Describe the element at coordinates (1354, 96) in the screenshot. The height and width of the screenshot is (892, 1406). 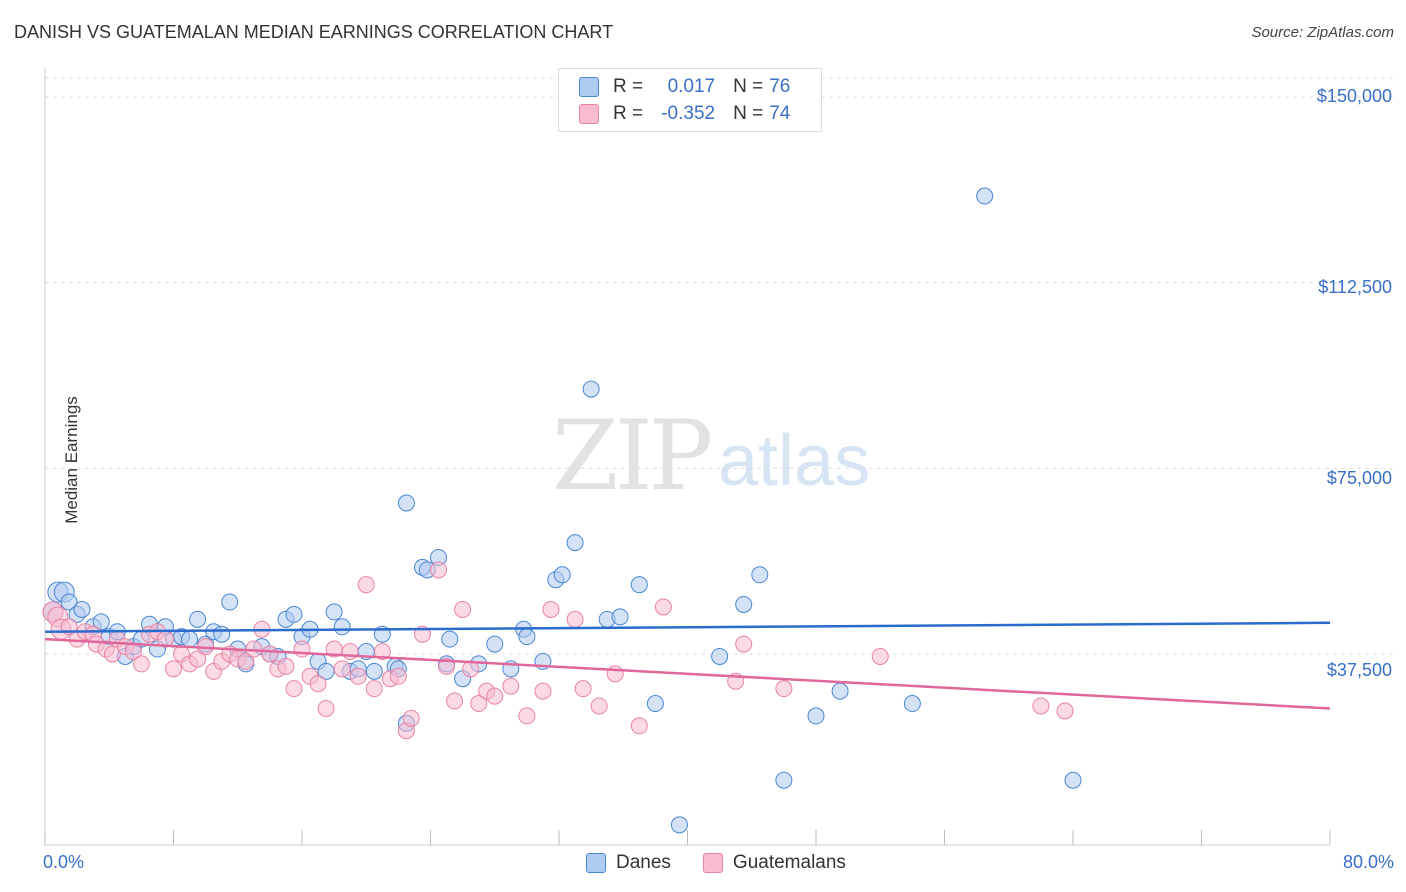
I see `y-tick-label: $150,000` at that location.